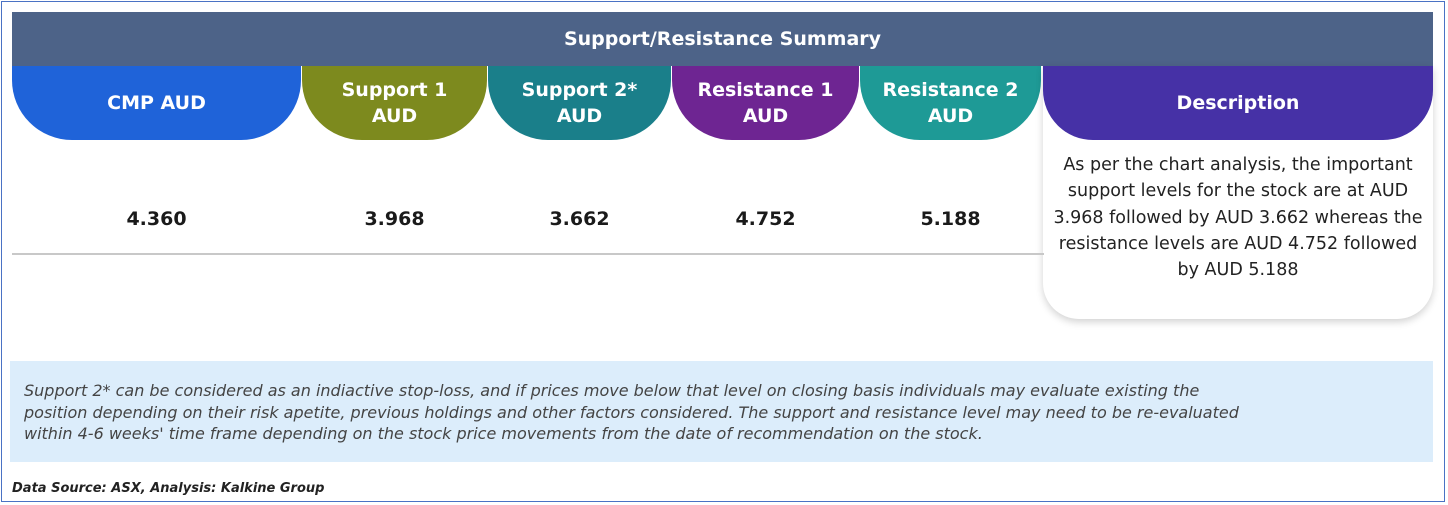 This screenshot has width=1448, height=505. Describe the element at coordinates (765, 219) in the screenshot. I see `value-resistance-1: 4.752` at that location.